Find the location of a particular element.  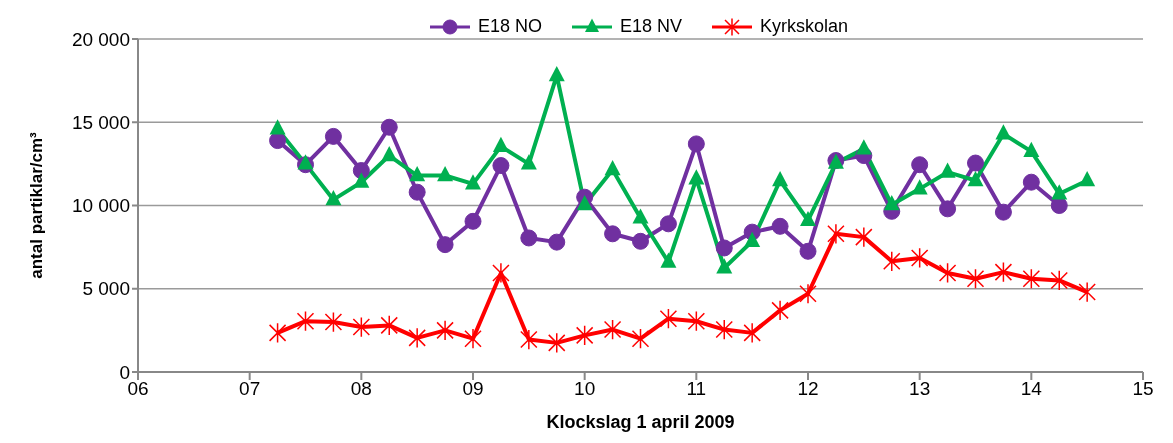

legend-label: E18 NO is located at coordinates (509, 26).